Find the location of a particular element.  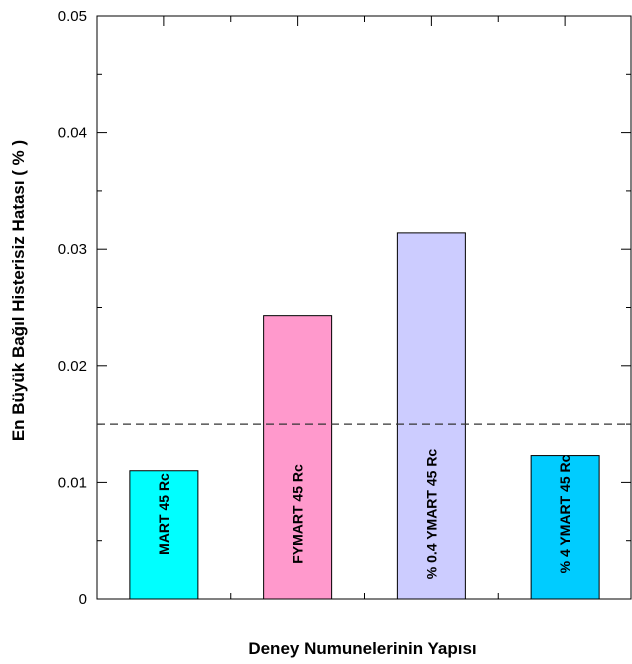

bar-label: FYMART 45 Rc is located at coordinates (298, 514).